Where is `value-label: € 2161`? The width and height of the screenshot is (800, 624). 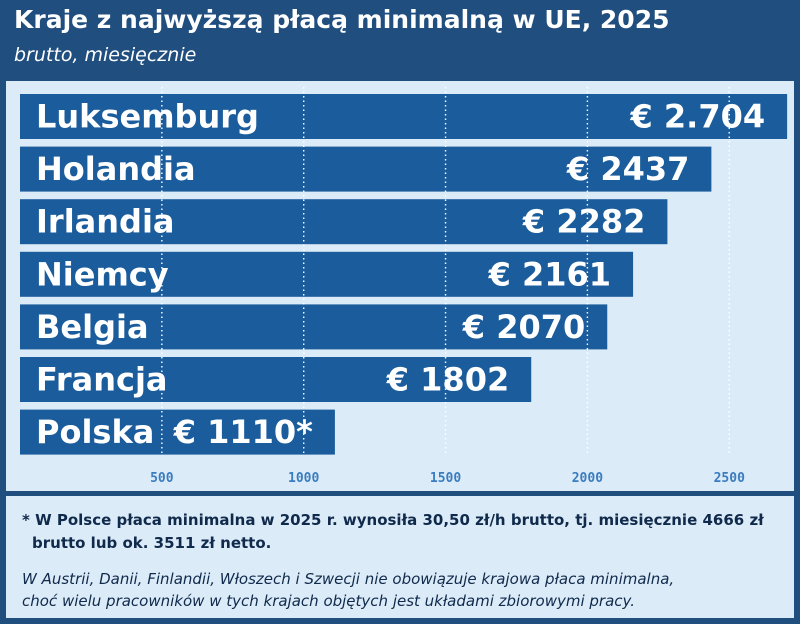
value-label: € 2161 is located at coordinates (549, 274).